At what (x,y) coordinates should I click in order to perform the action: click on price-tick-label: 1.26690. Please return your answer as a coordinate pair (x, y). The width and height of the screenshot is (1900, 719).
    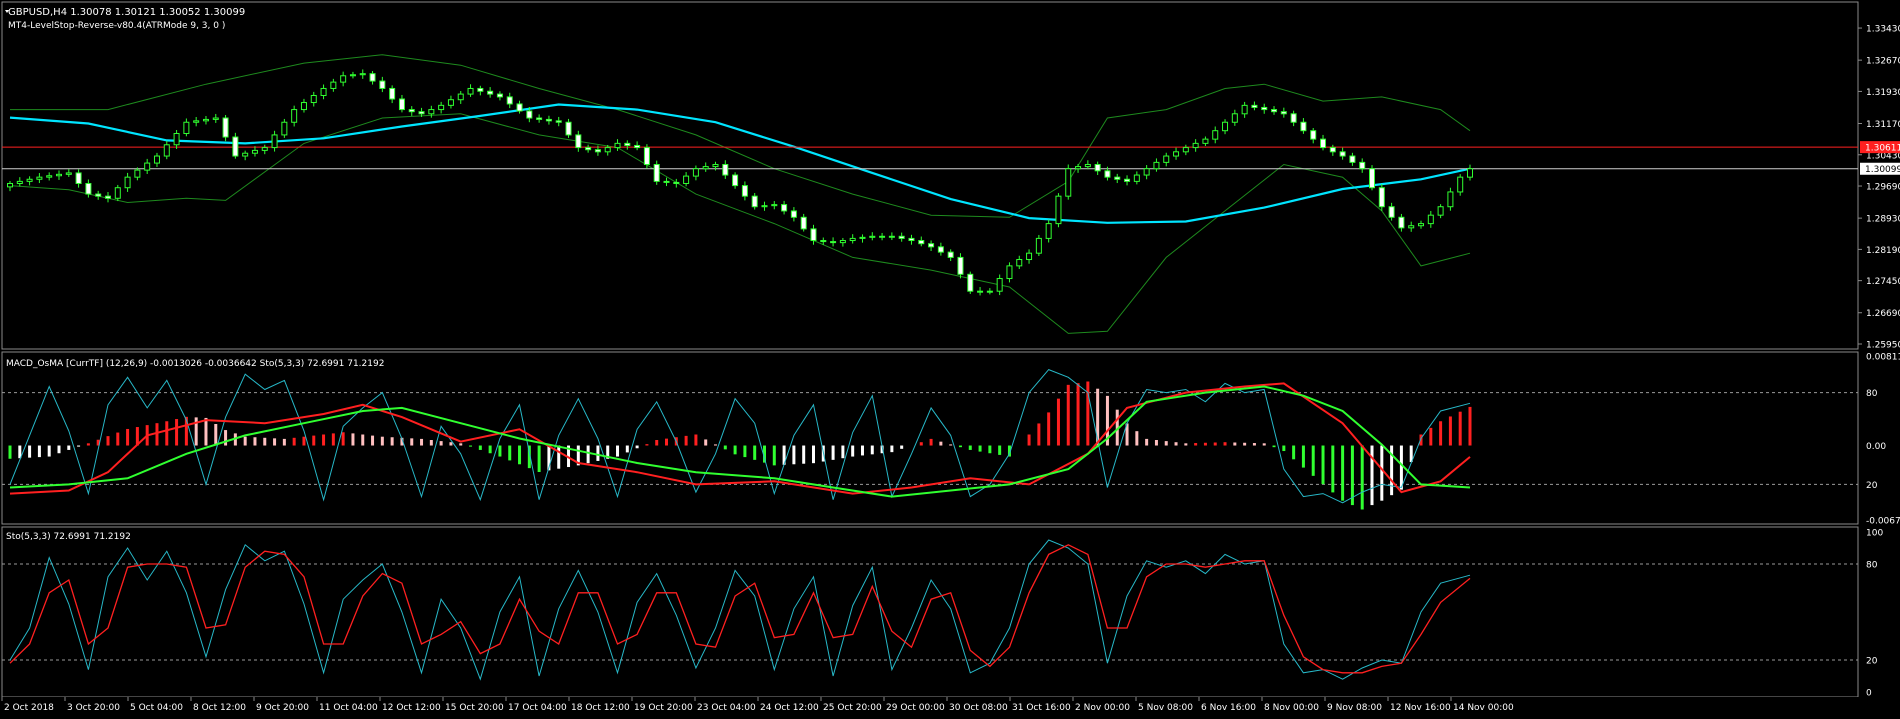
    Looking at the image, I should click on (1883, 314).